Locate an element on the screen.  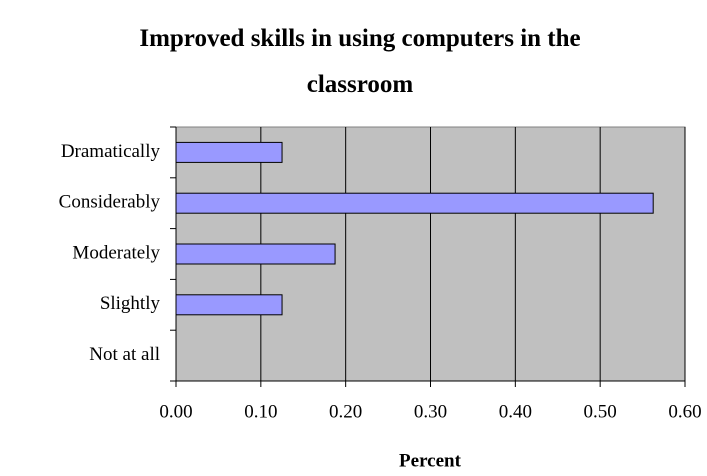
x-tick-label: 0.50 is located at coordinates (600, 411).